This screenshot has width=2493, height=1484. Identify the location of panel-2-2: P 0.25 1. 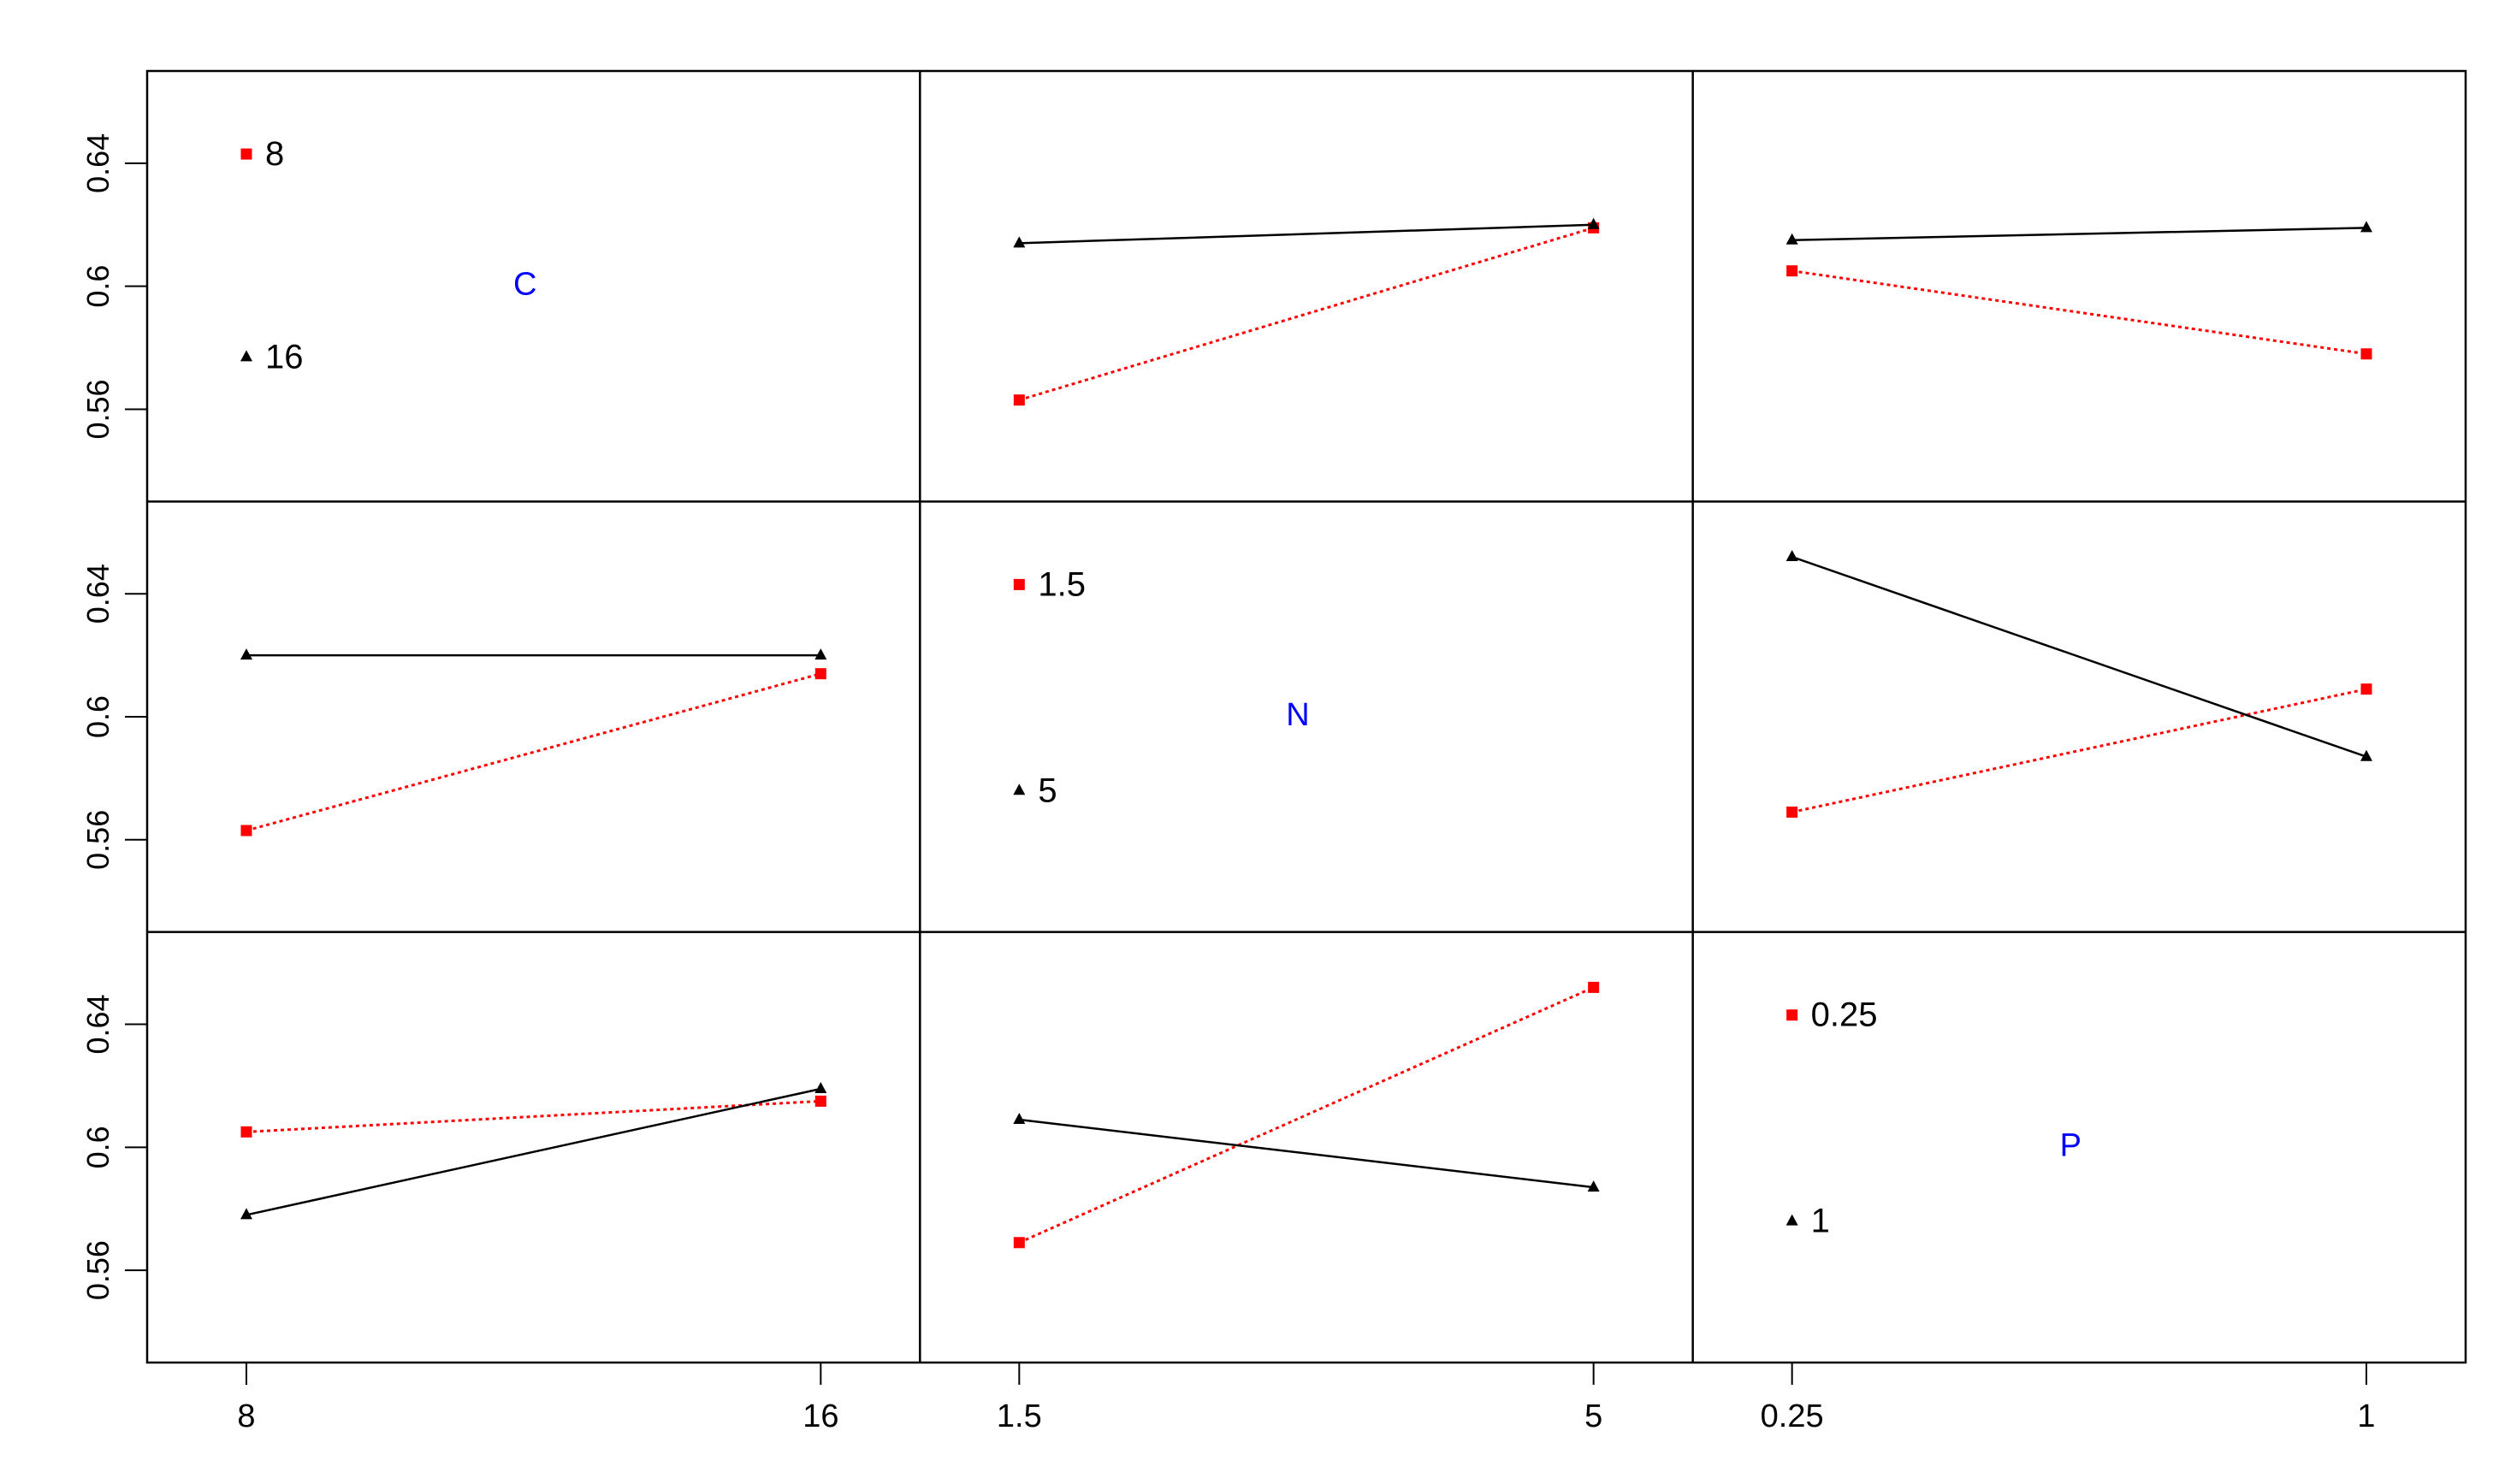
(1933, 1118).